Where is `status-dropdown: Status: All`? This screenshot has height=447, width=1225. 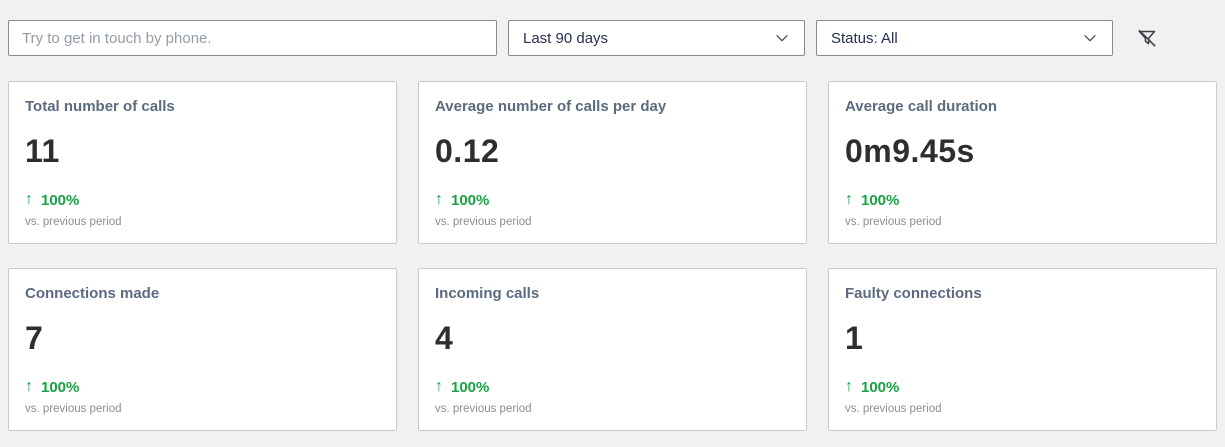 status-dropdown: Status: All is located at coordinates (964, 38).